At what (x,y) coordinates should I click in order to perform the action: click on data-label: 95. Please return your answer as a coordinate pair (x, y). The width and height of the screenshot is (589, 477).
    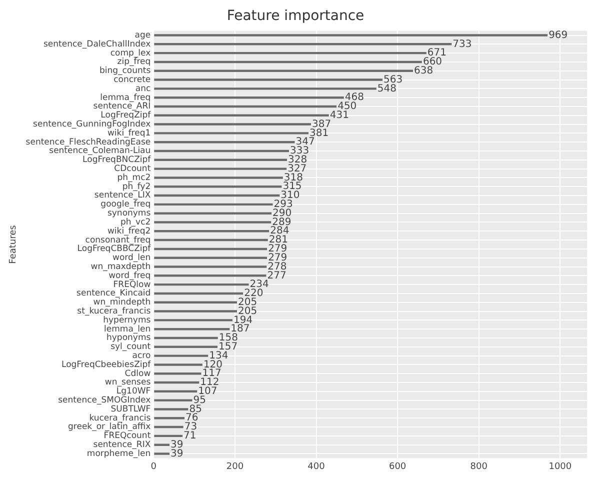
    Looking at the image, I should click on (199, 400).